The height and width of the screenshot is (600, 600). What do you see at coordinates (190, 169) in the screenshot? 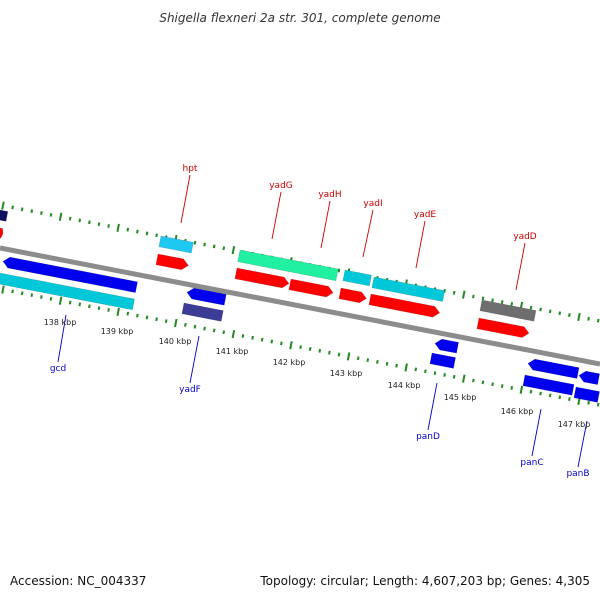
I see `gene-label-hpt: hpt` at bounding box center [190, 169].